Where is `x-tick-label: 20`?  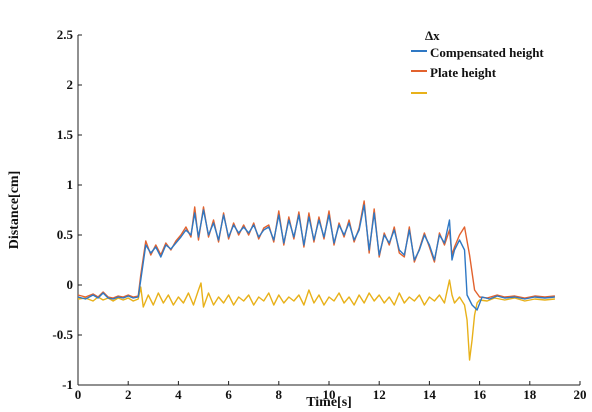
x-tick-label: 20 is located at coordinates (580, 394).